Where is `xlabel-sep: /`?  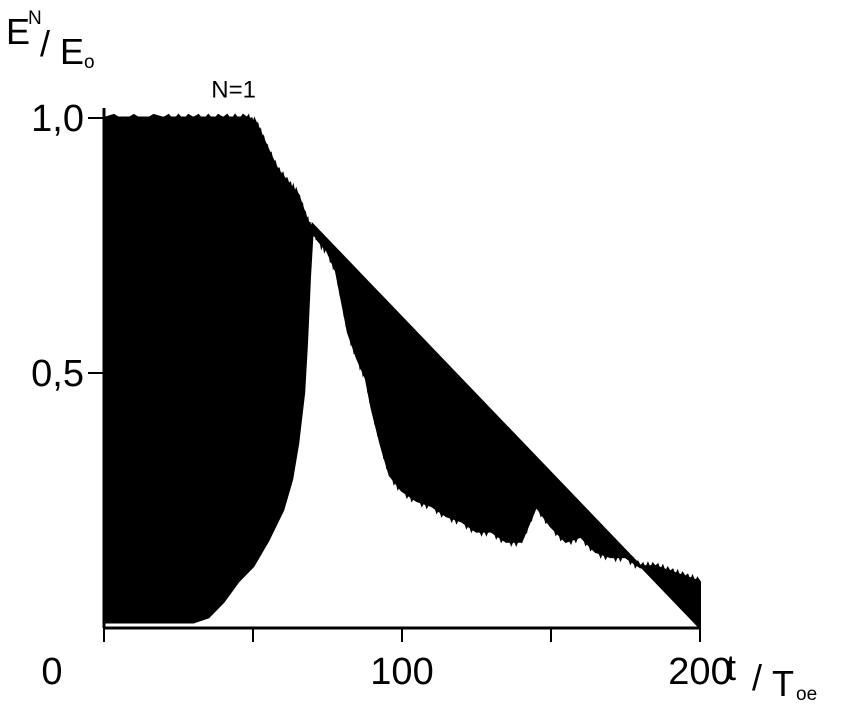
xlabel-sep: / is located at coordinates (757, 677).